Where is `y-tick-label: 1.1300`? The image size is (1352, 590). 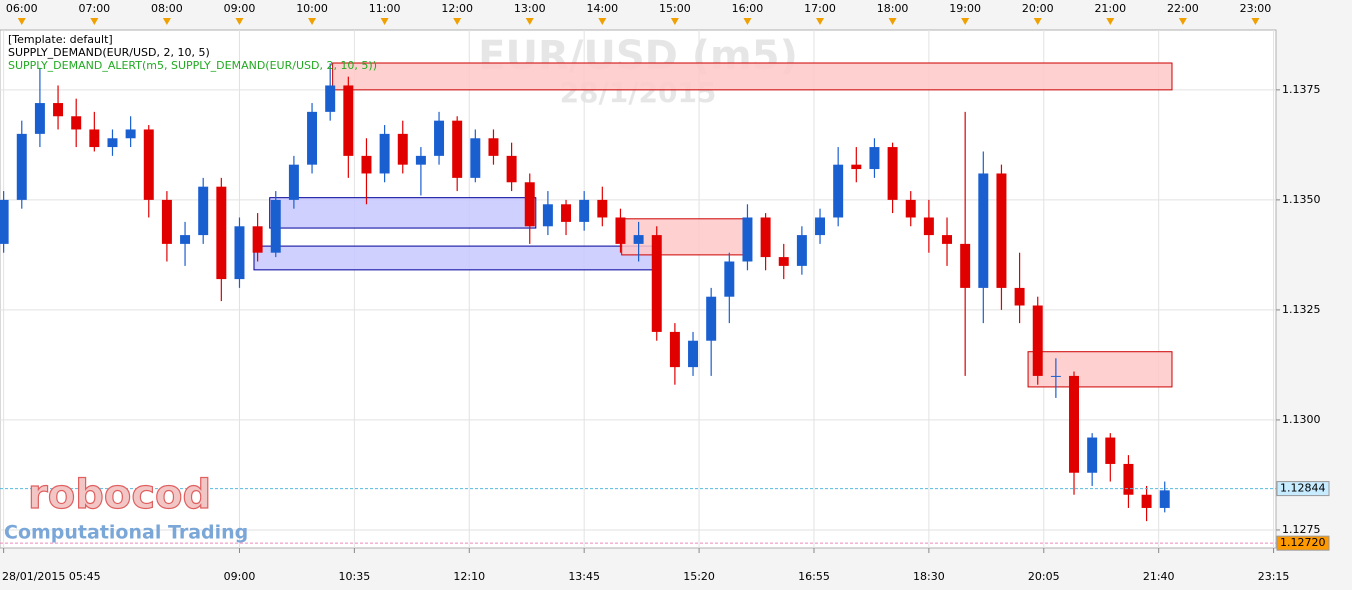
y-tick-label: 1.1300 is located at coordinates (1301, 419).